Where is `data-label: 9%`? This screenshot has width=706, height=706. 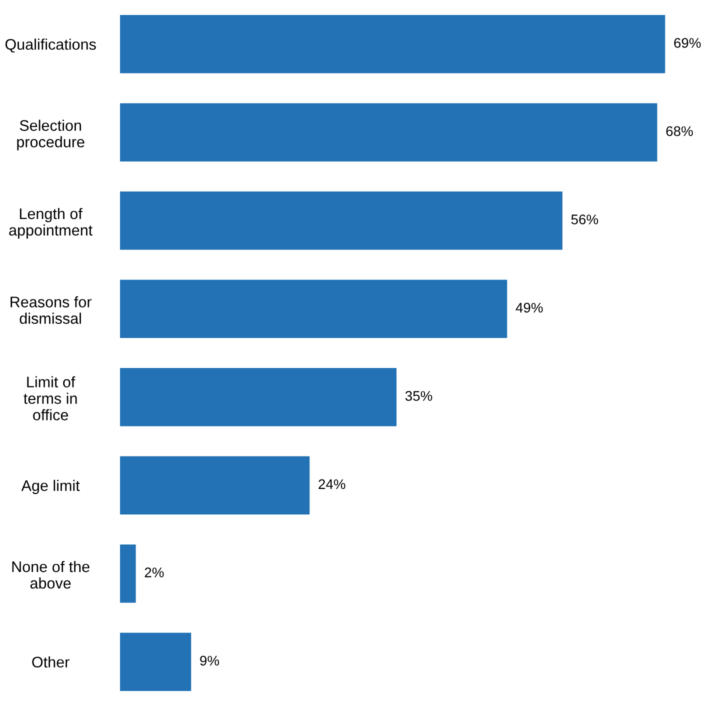 data-label: 9% is located at coordinates (210, 661).